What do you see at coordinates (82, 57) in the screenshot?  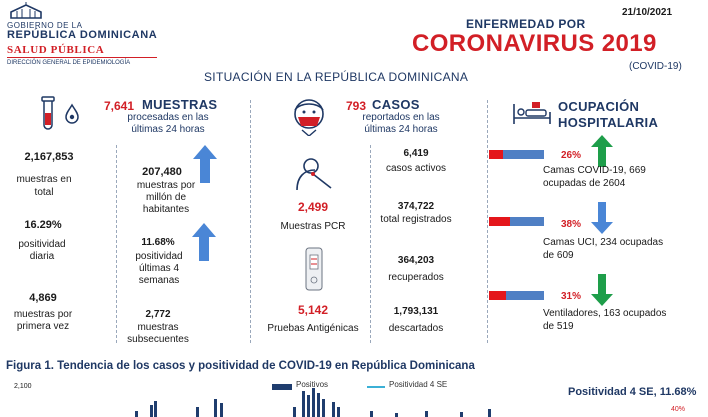 I see `ministry-underline` at bounding box center [82, 57].